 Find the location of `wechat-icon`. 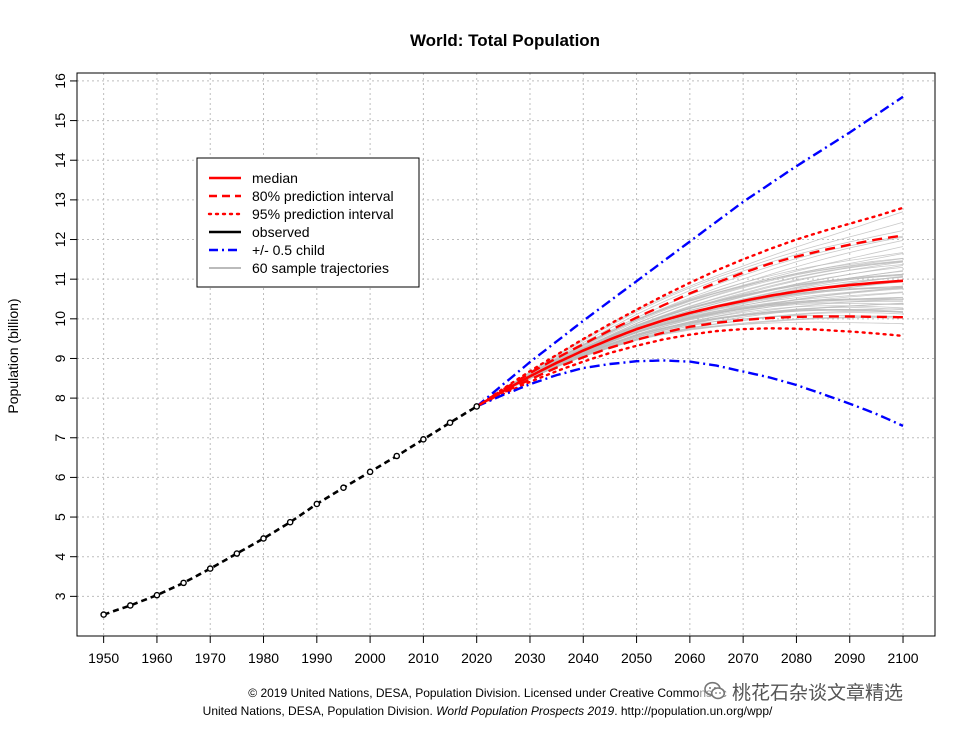

wechat-icon is located at coordinates (715, 690).